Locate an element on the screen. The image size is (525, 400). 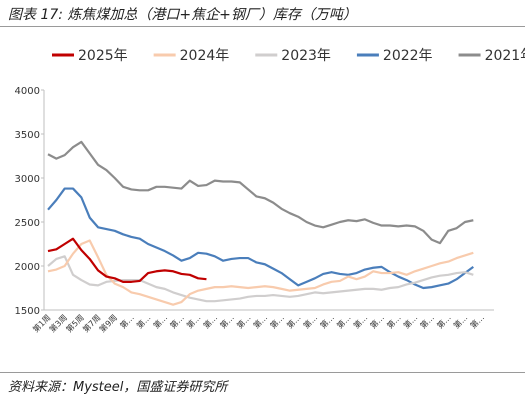
title-rule is located at coordinates (262, 26).